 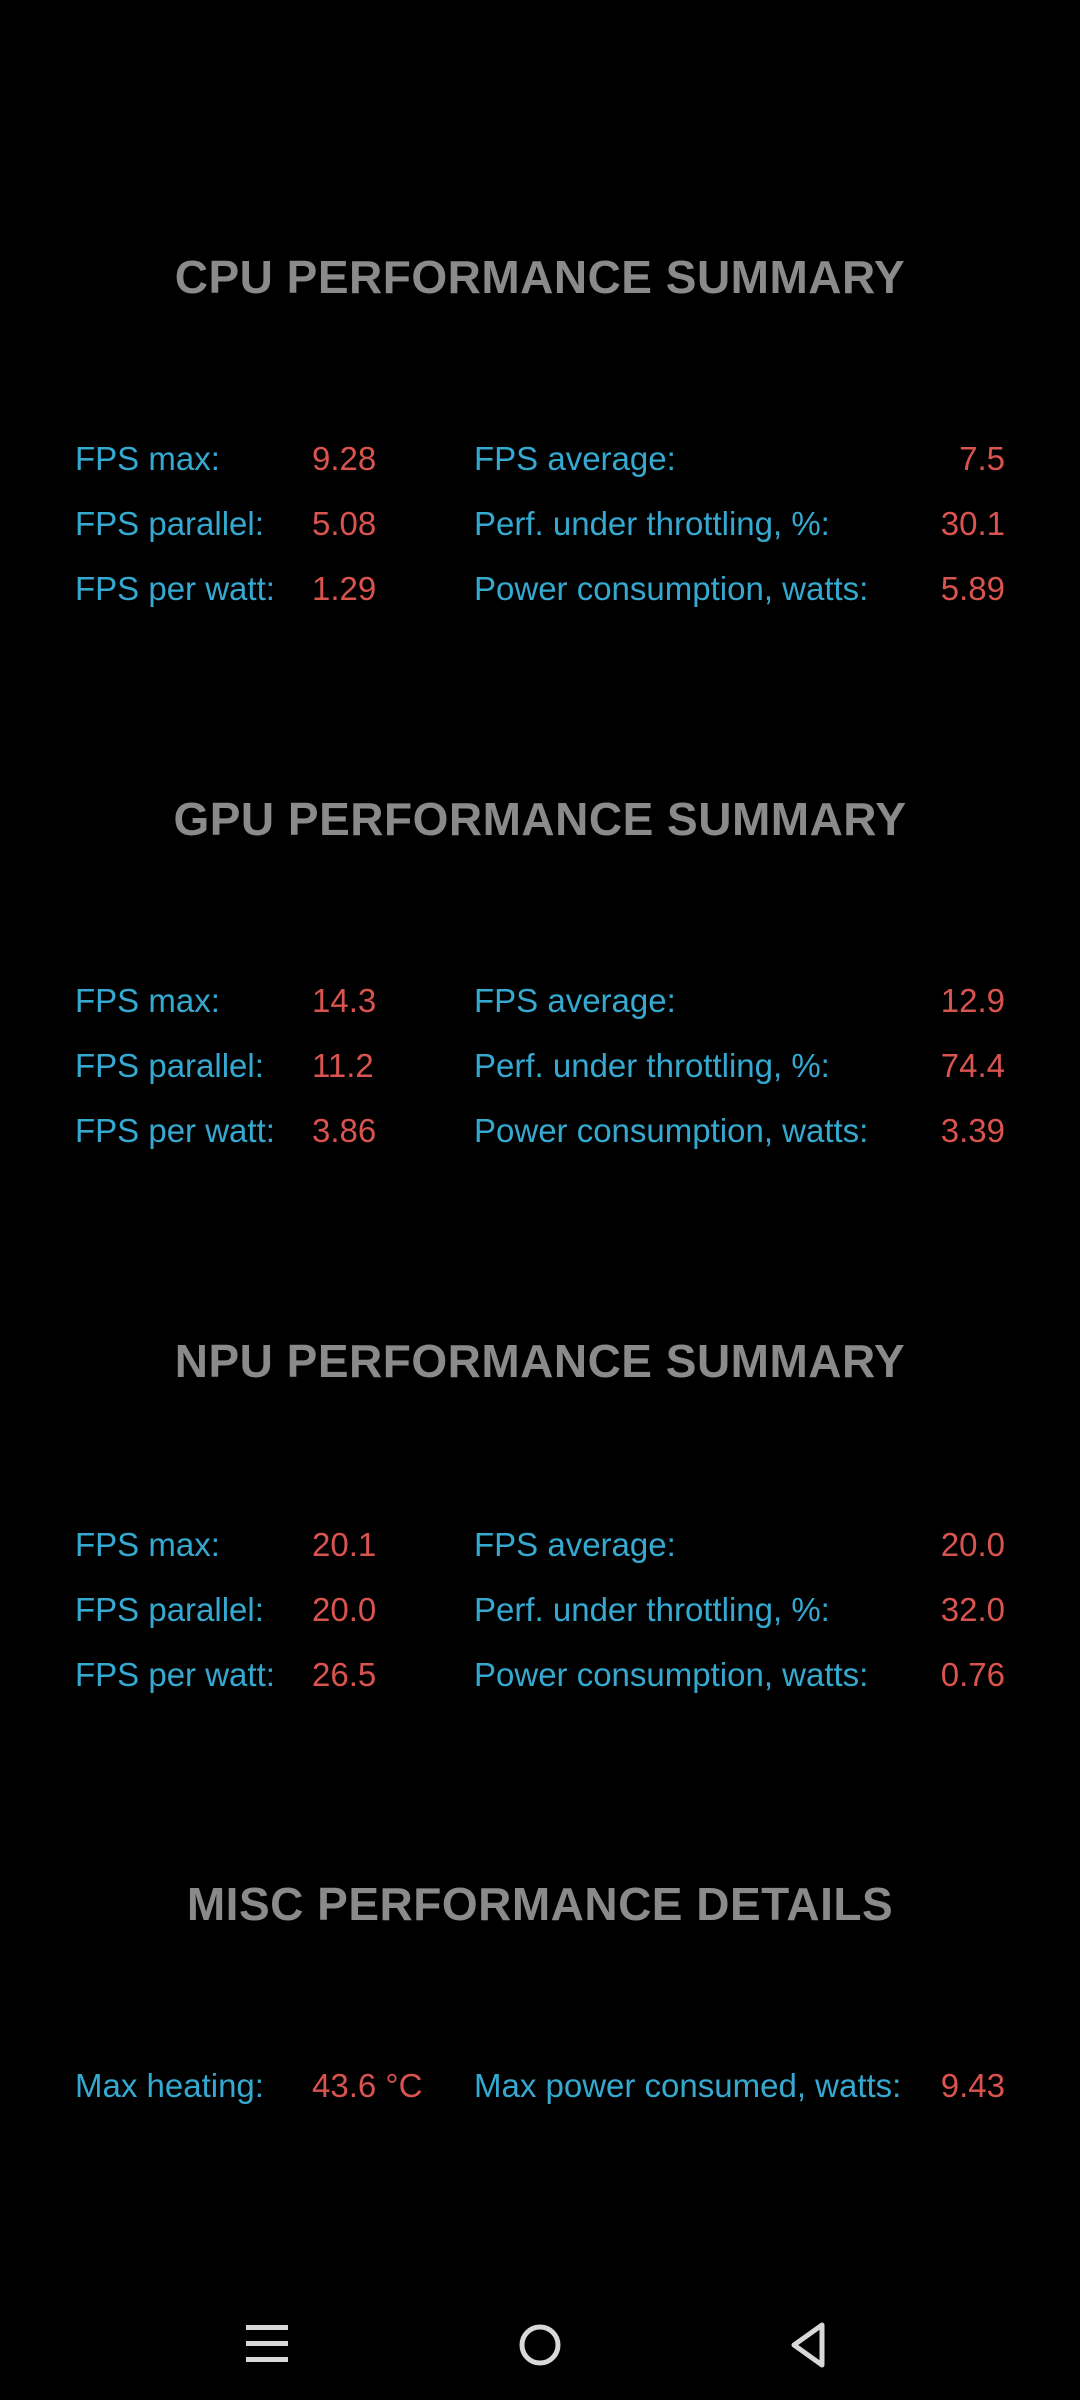 I want to click on fps-average-value: 12.9, so click(x=972, y=1000).